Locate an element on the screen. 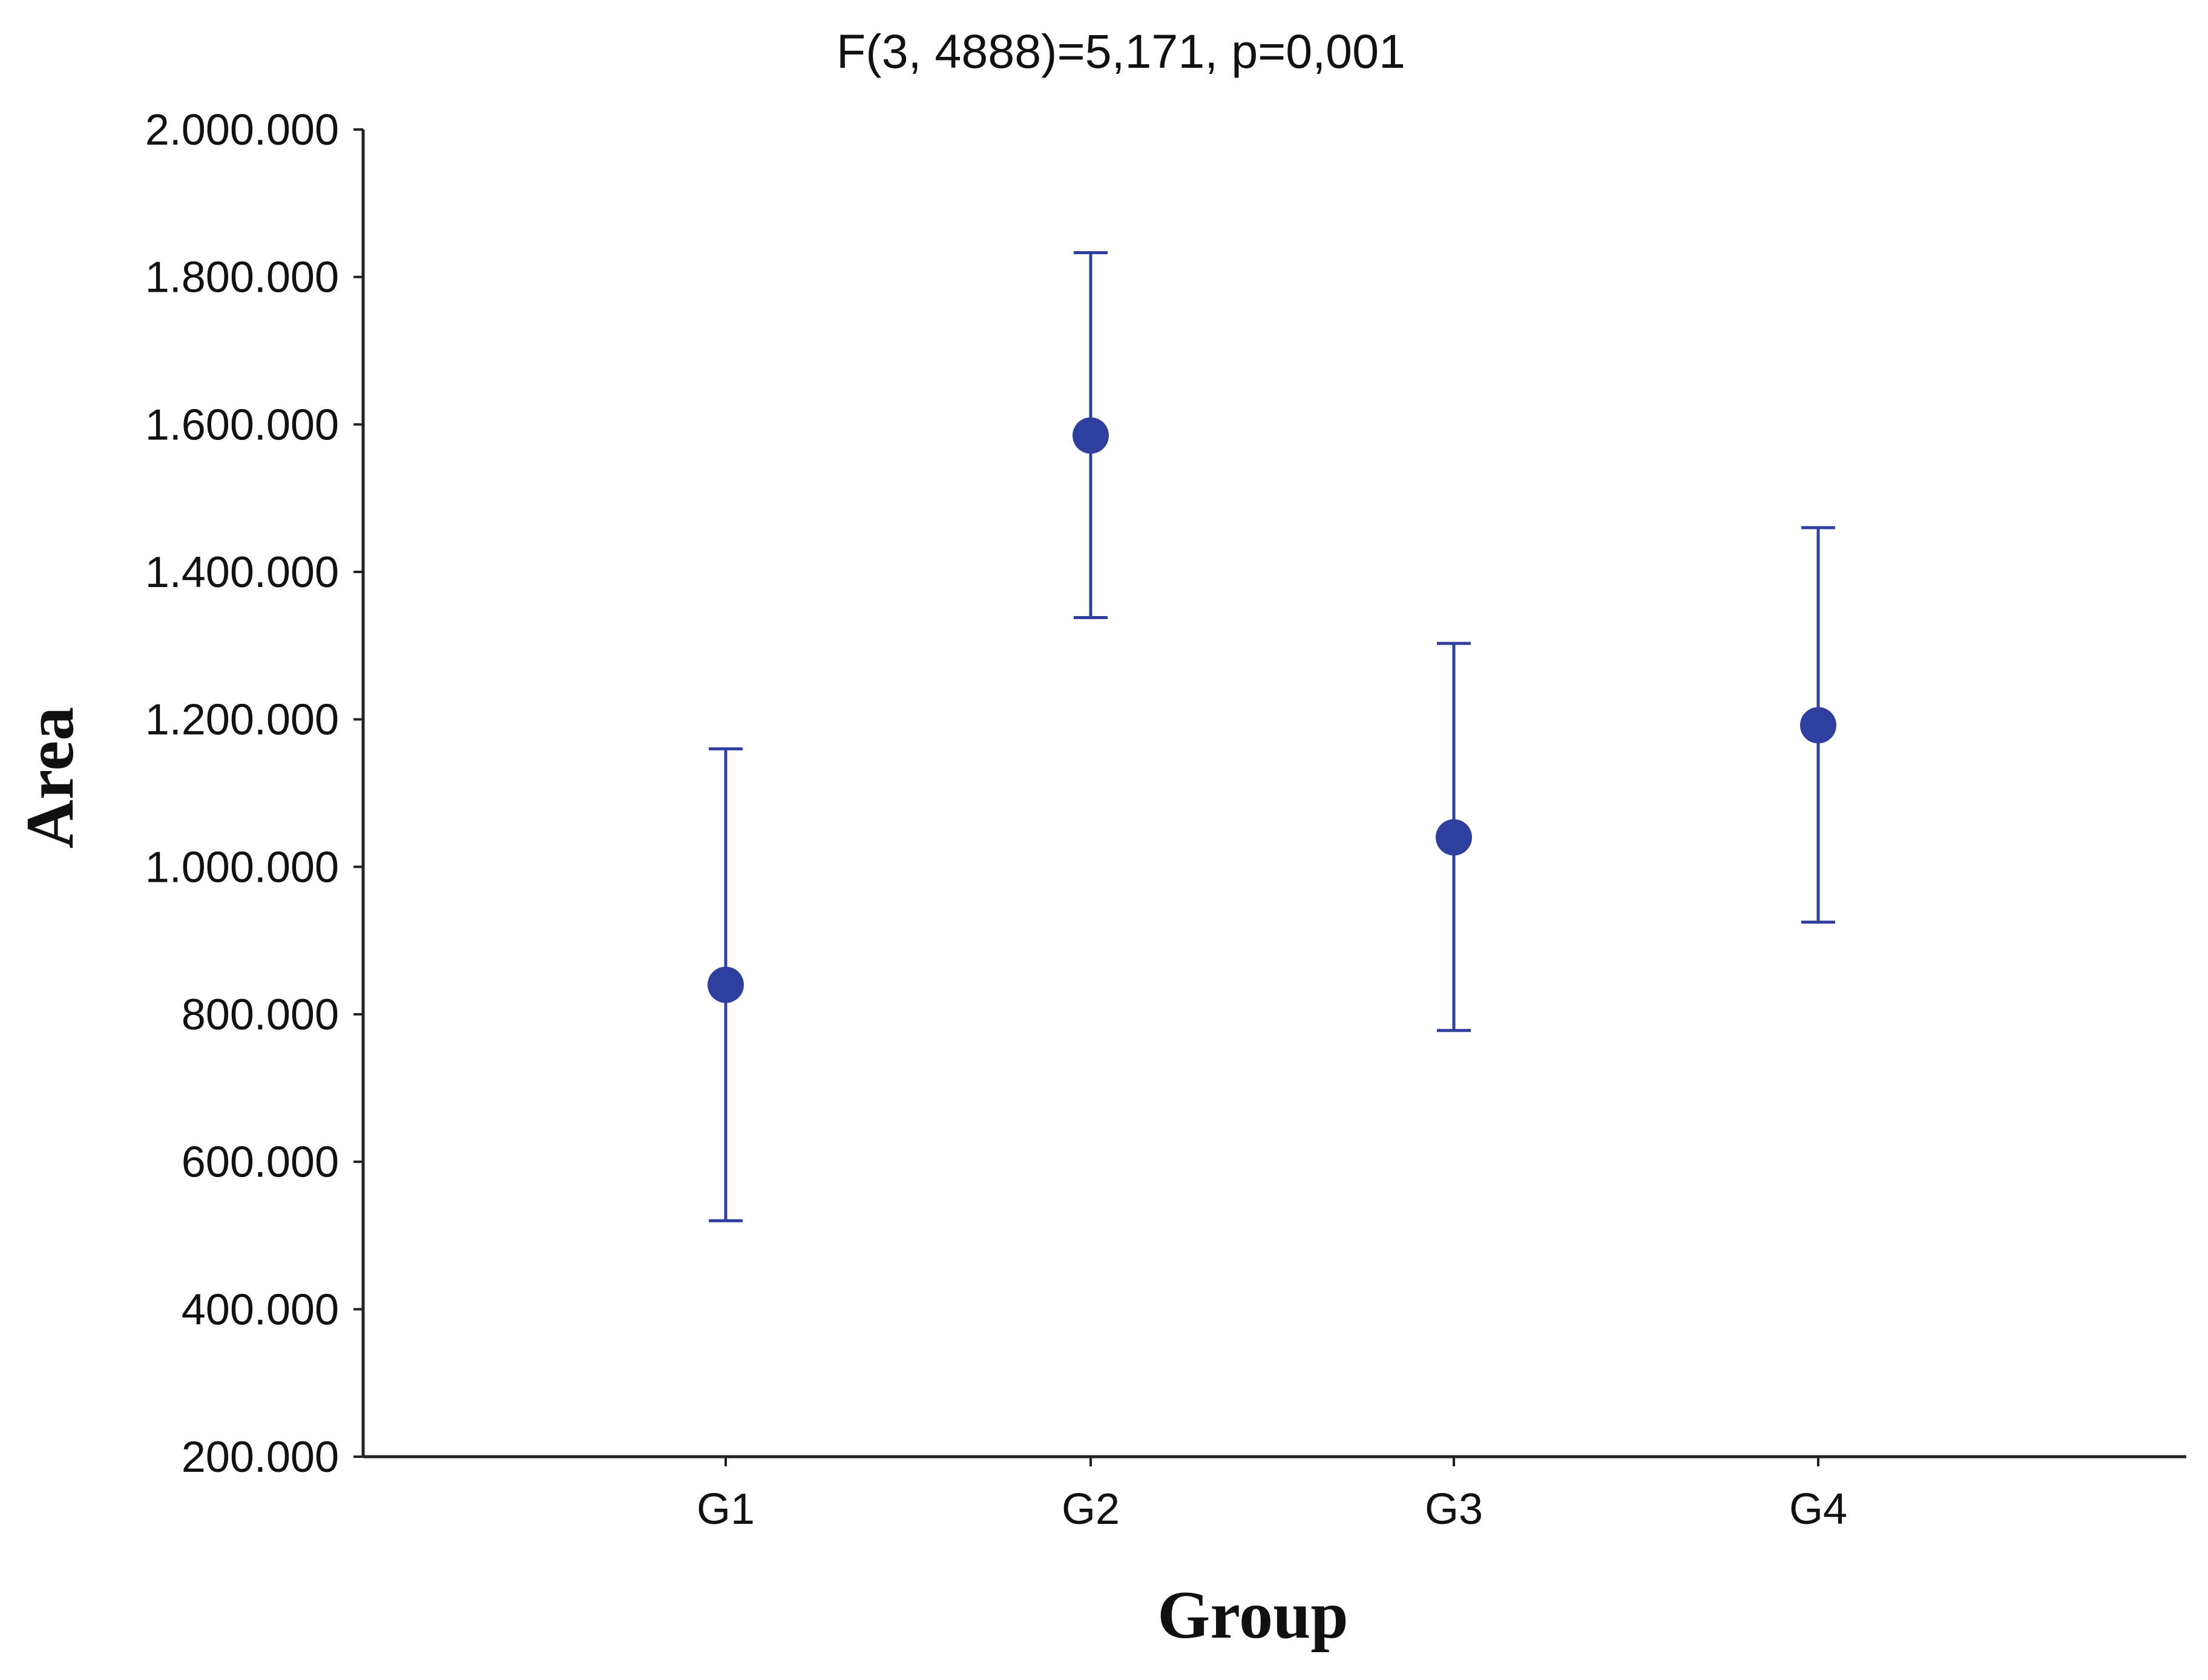 Image resolution: width=2208 pixels, height=1680 pixels. y-tick-label: 200.000 is located at coordinates (260, 1457).